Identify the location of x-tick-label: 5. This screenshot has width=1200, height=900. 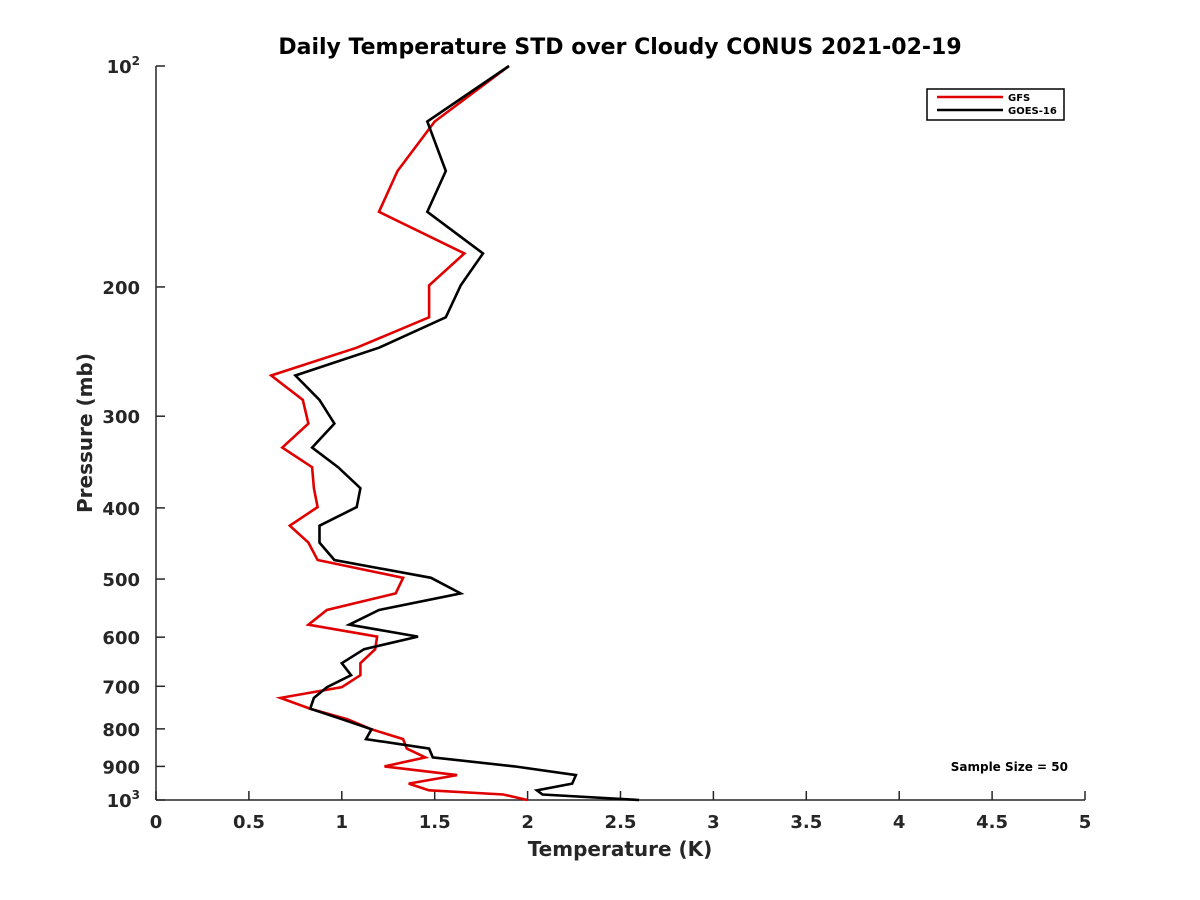
(1085, 822).